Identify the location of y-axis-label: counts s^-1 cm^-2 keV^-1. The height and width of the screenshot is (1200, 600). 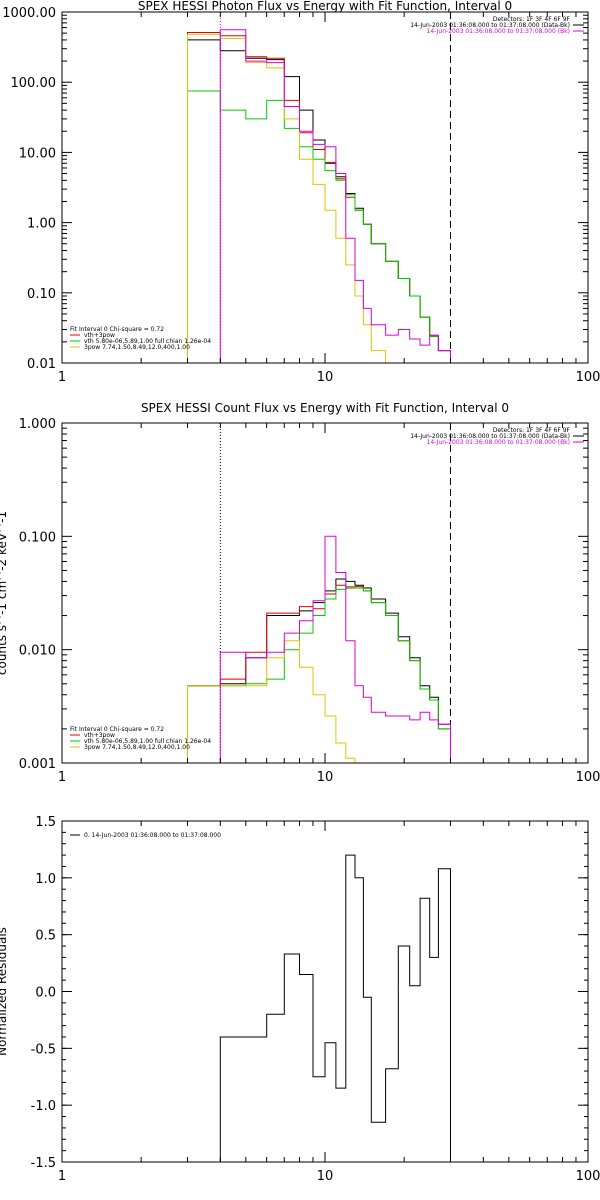
(4, 593).